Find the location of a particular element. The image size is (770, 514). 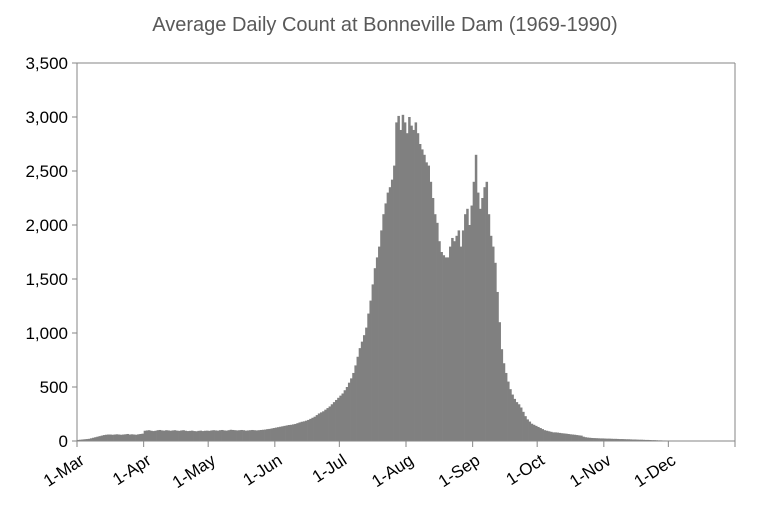

x-tick-label: 1-Dec is located at coordinates (655, 470).